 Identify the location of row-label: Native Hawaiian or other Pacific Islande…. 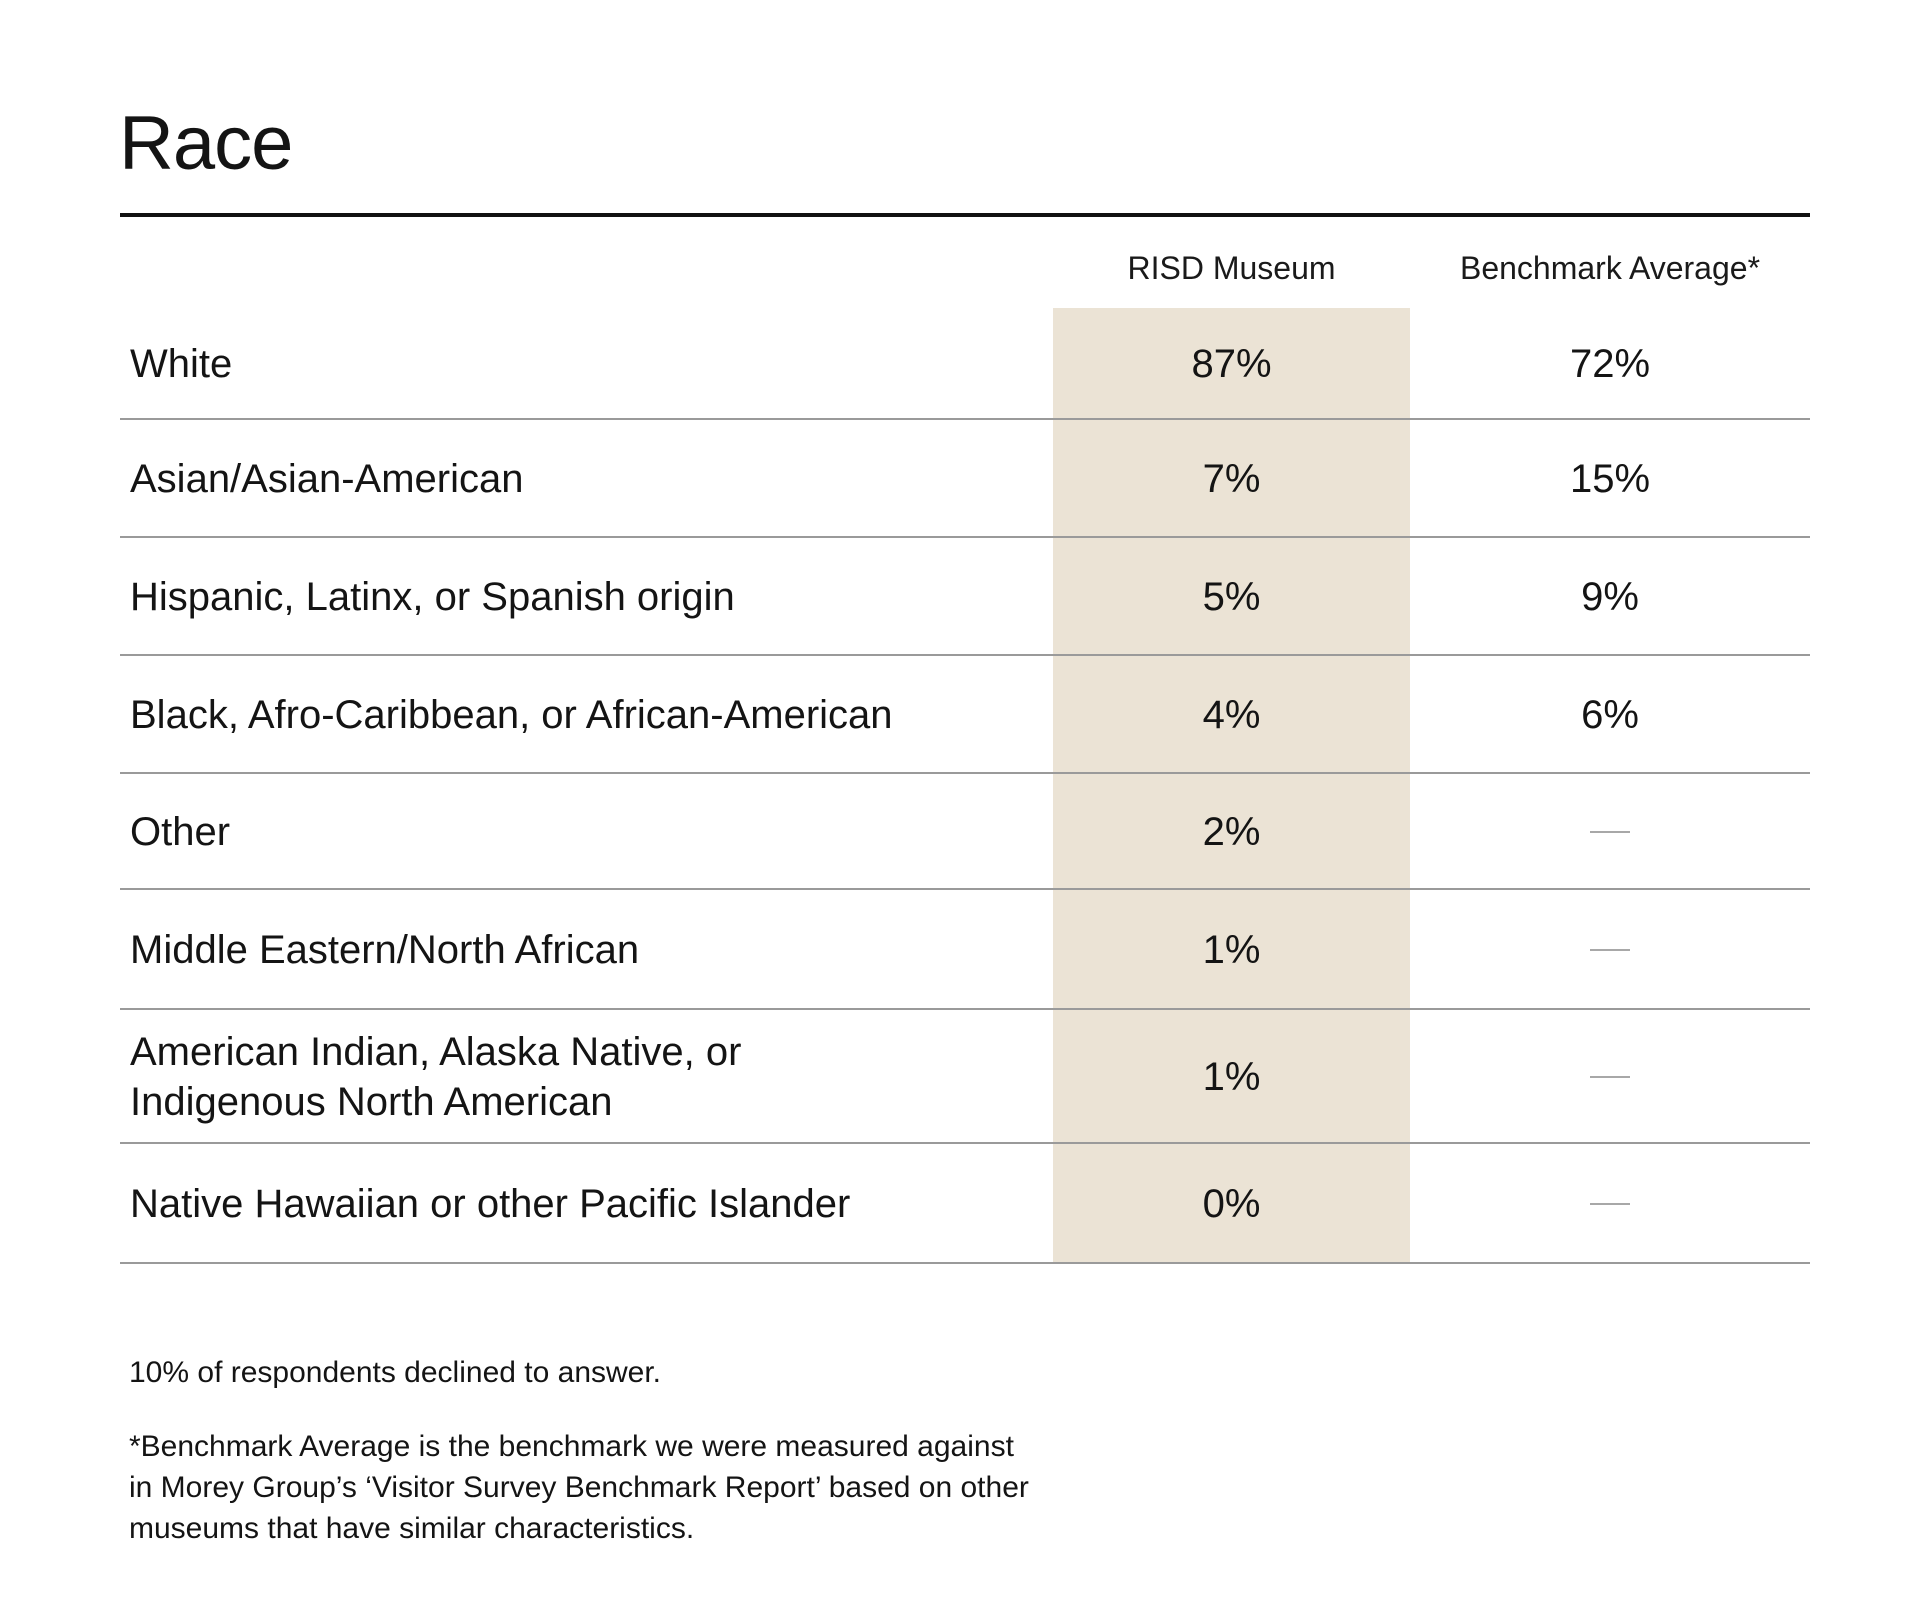
(490, 1204).